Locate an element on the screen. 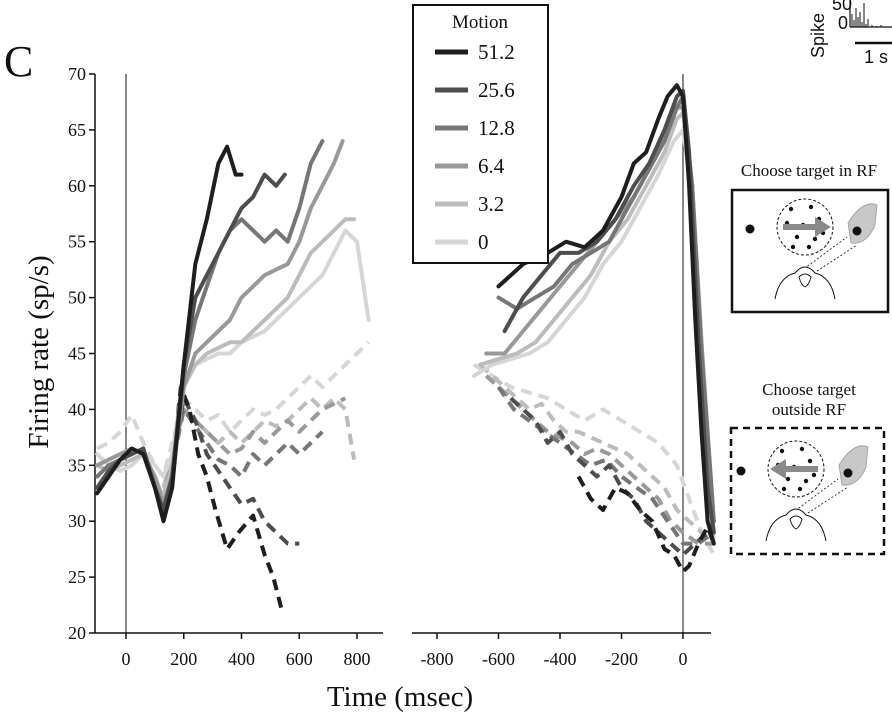 Image resolution: width=892 pixels, height=721 pixels. series-3-2-solid-left is located at coordinates (226, 359).